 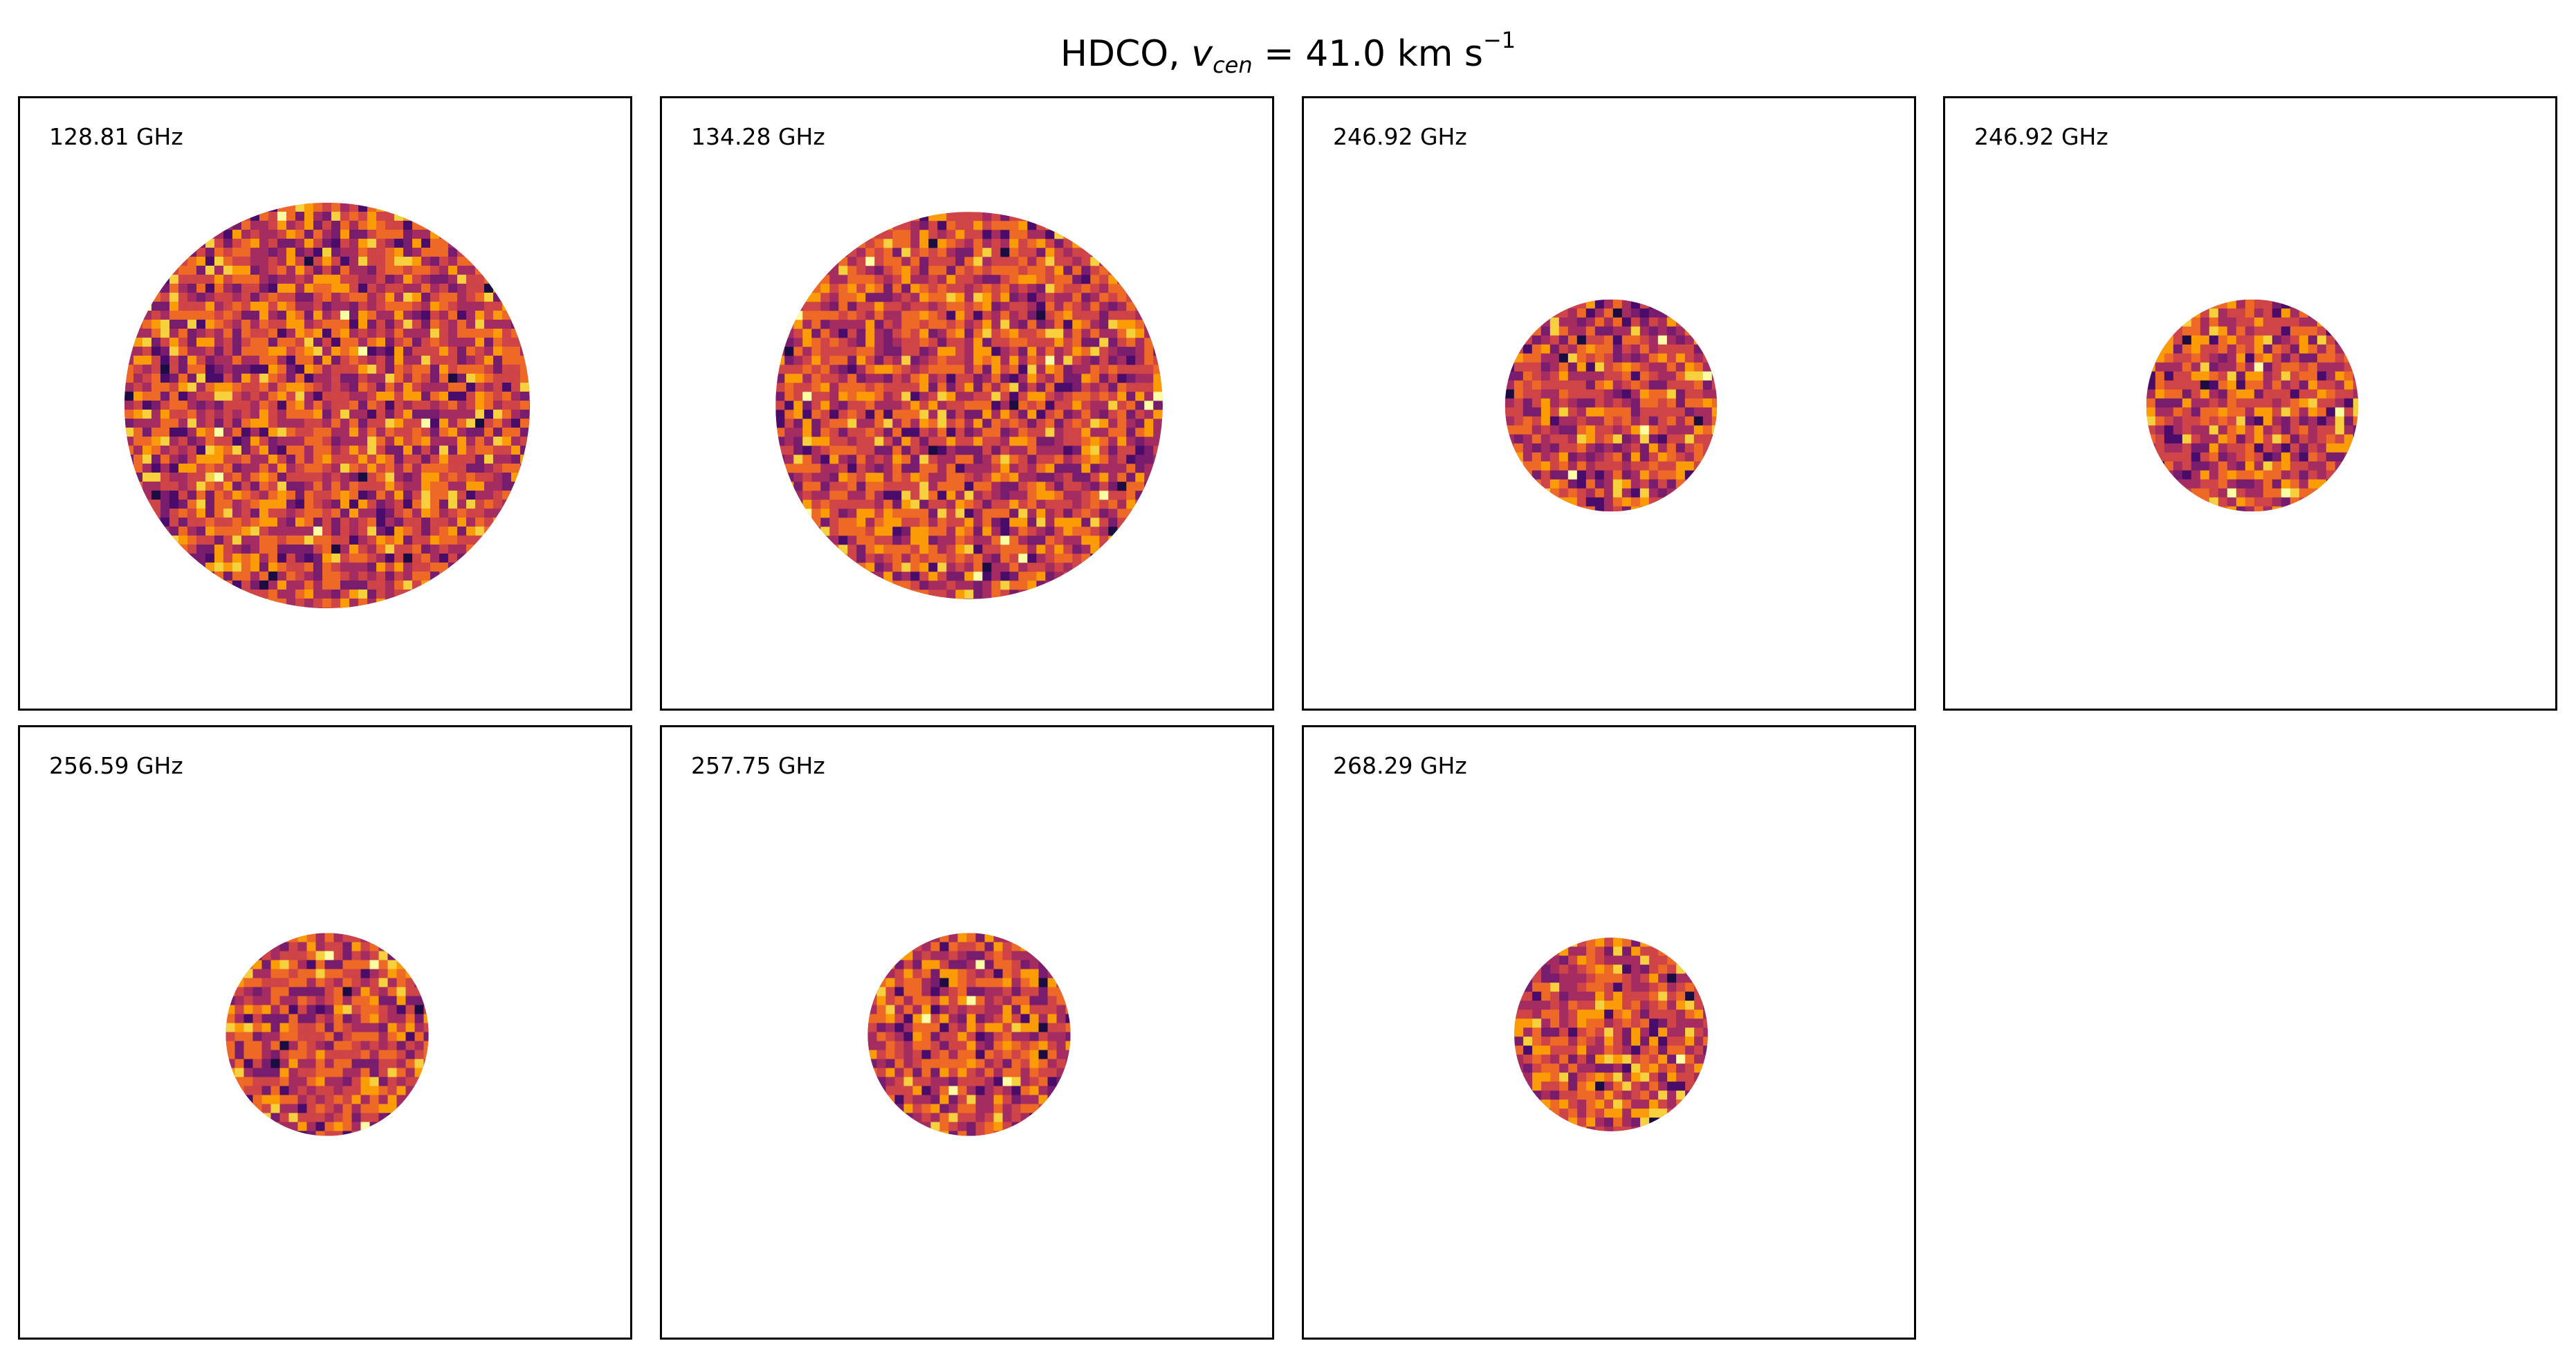 What do you see at coordinates (116, 136) in the screenshot?
I see `frequency-label: 128.81 GHz` at bounding box center [116, 136].